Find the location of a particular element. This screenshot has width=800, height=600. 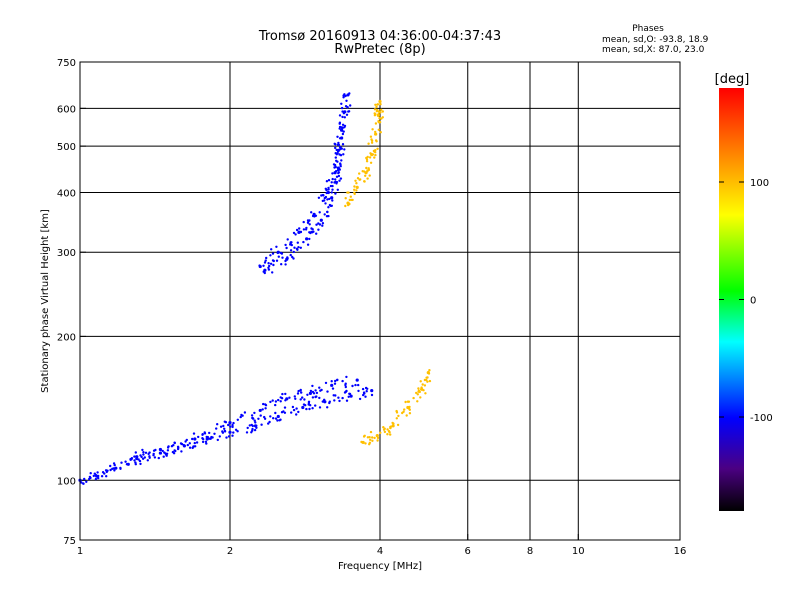

y-tick-label: 750 is located at coordinates (66, 63).